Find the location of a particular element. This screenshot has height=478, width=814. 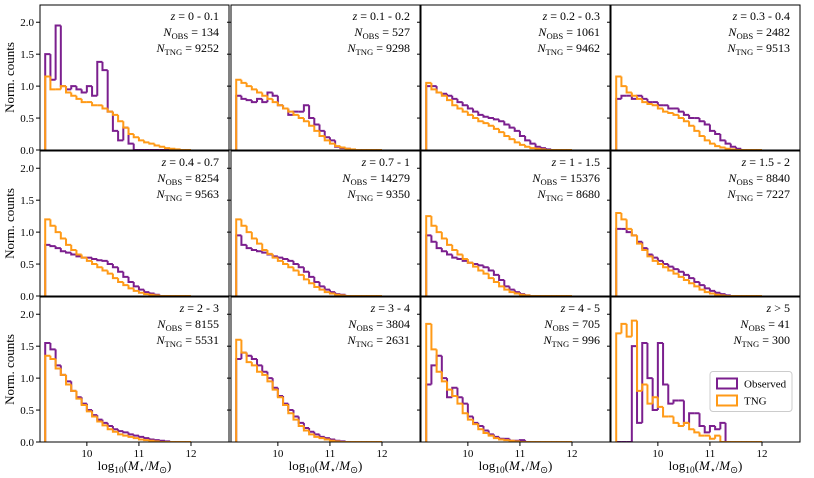

annotation: z = 0.2 - 0.3 is located at coordinates (571, 16).